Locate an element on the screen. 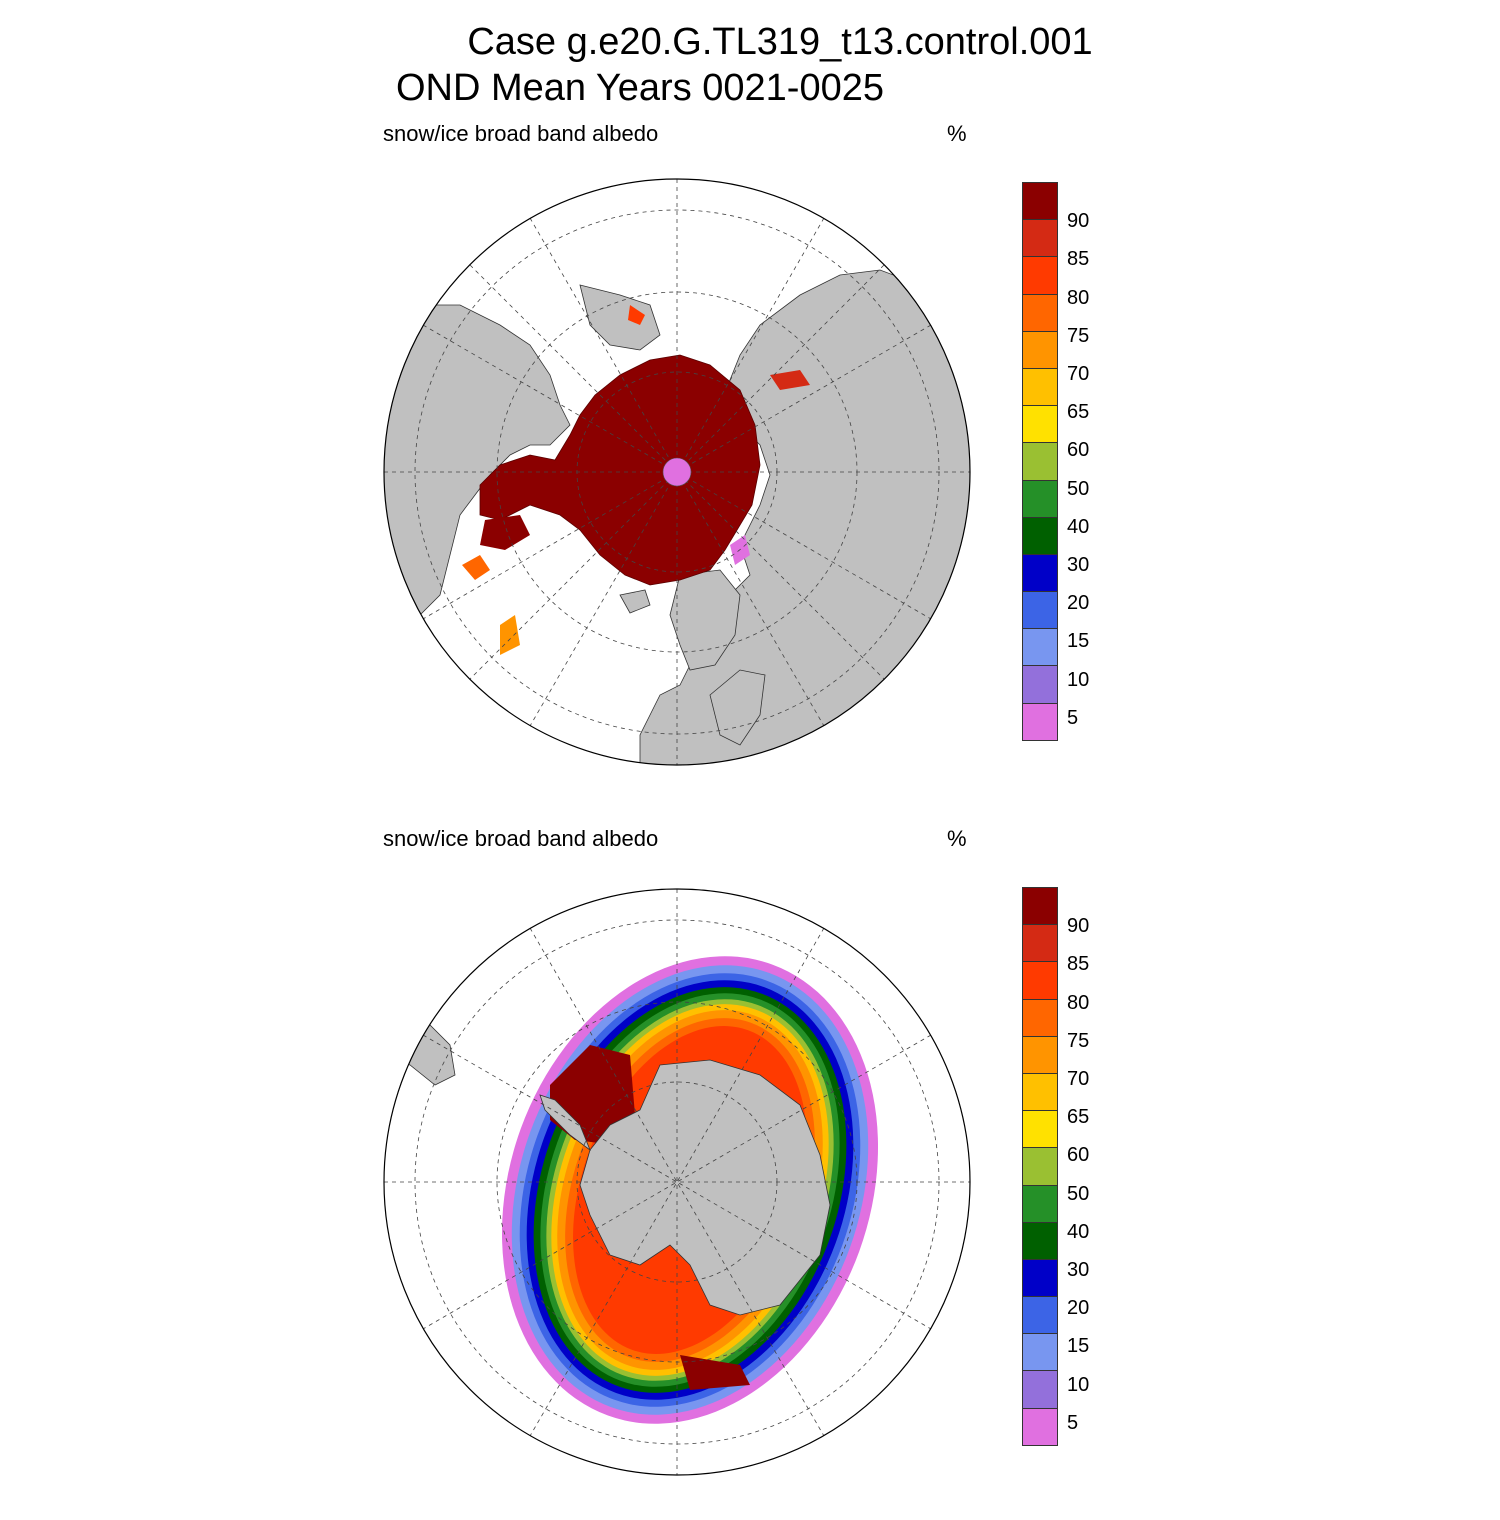 Image resolution: width=1500 pixels, height=1520 pixels. pole-hole is located at coordinates (677, 472).